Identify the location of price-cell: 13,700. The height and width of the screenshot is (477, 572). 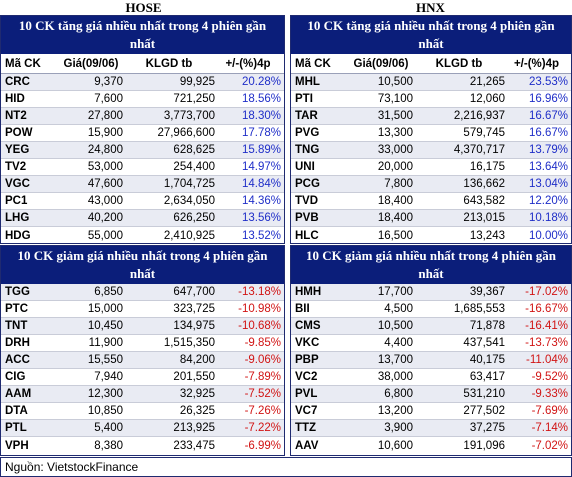
(395, 360).